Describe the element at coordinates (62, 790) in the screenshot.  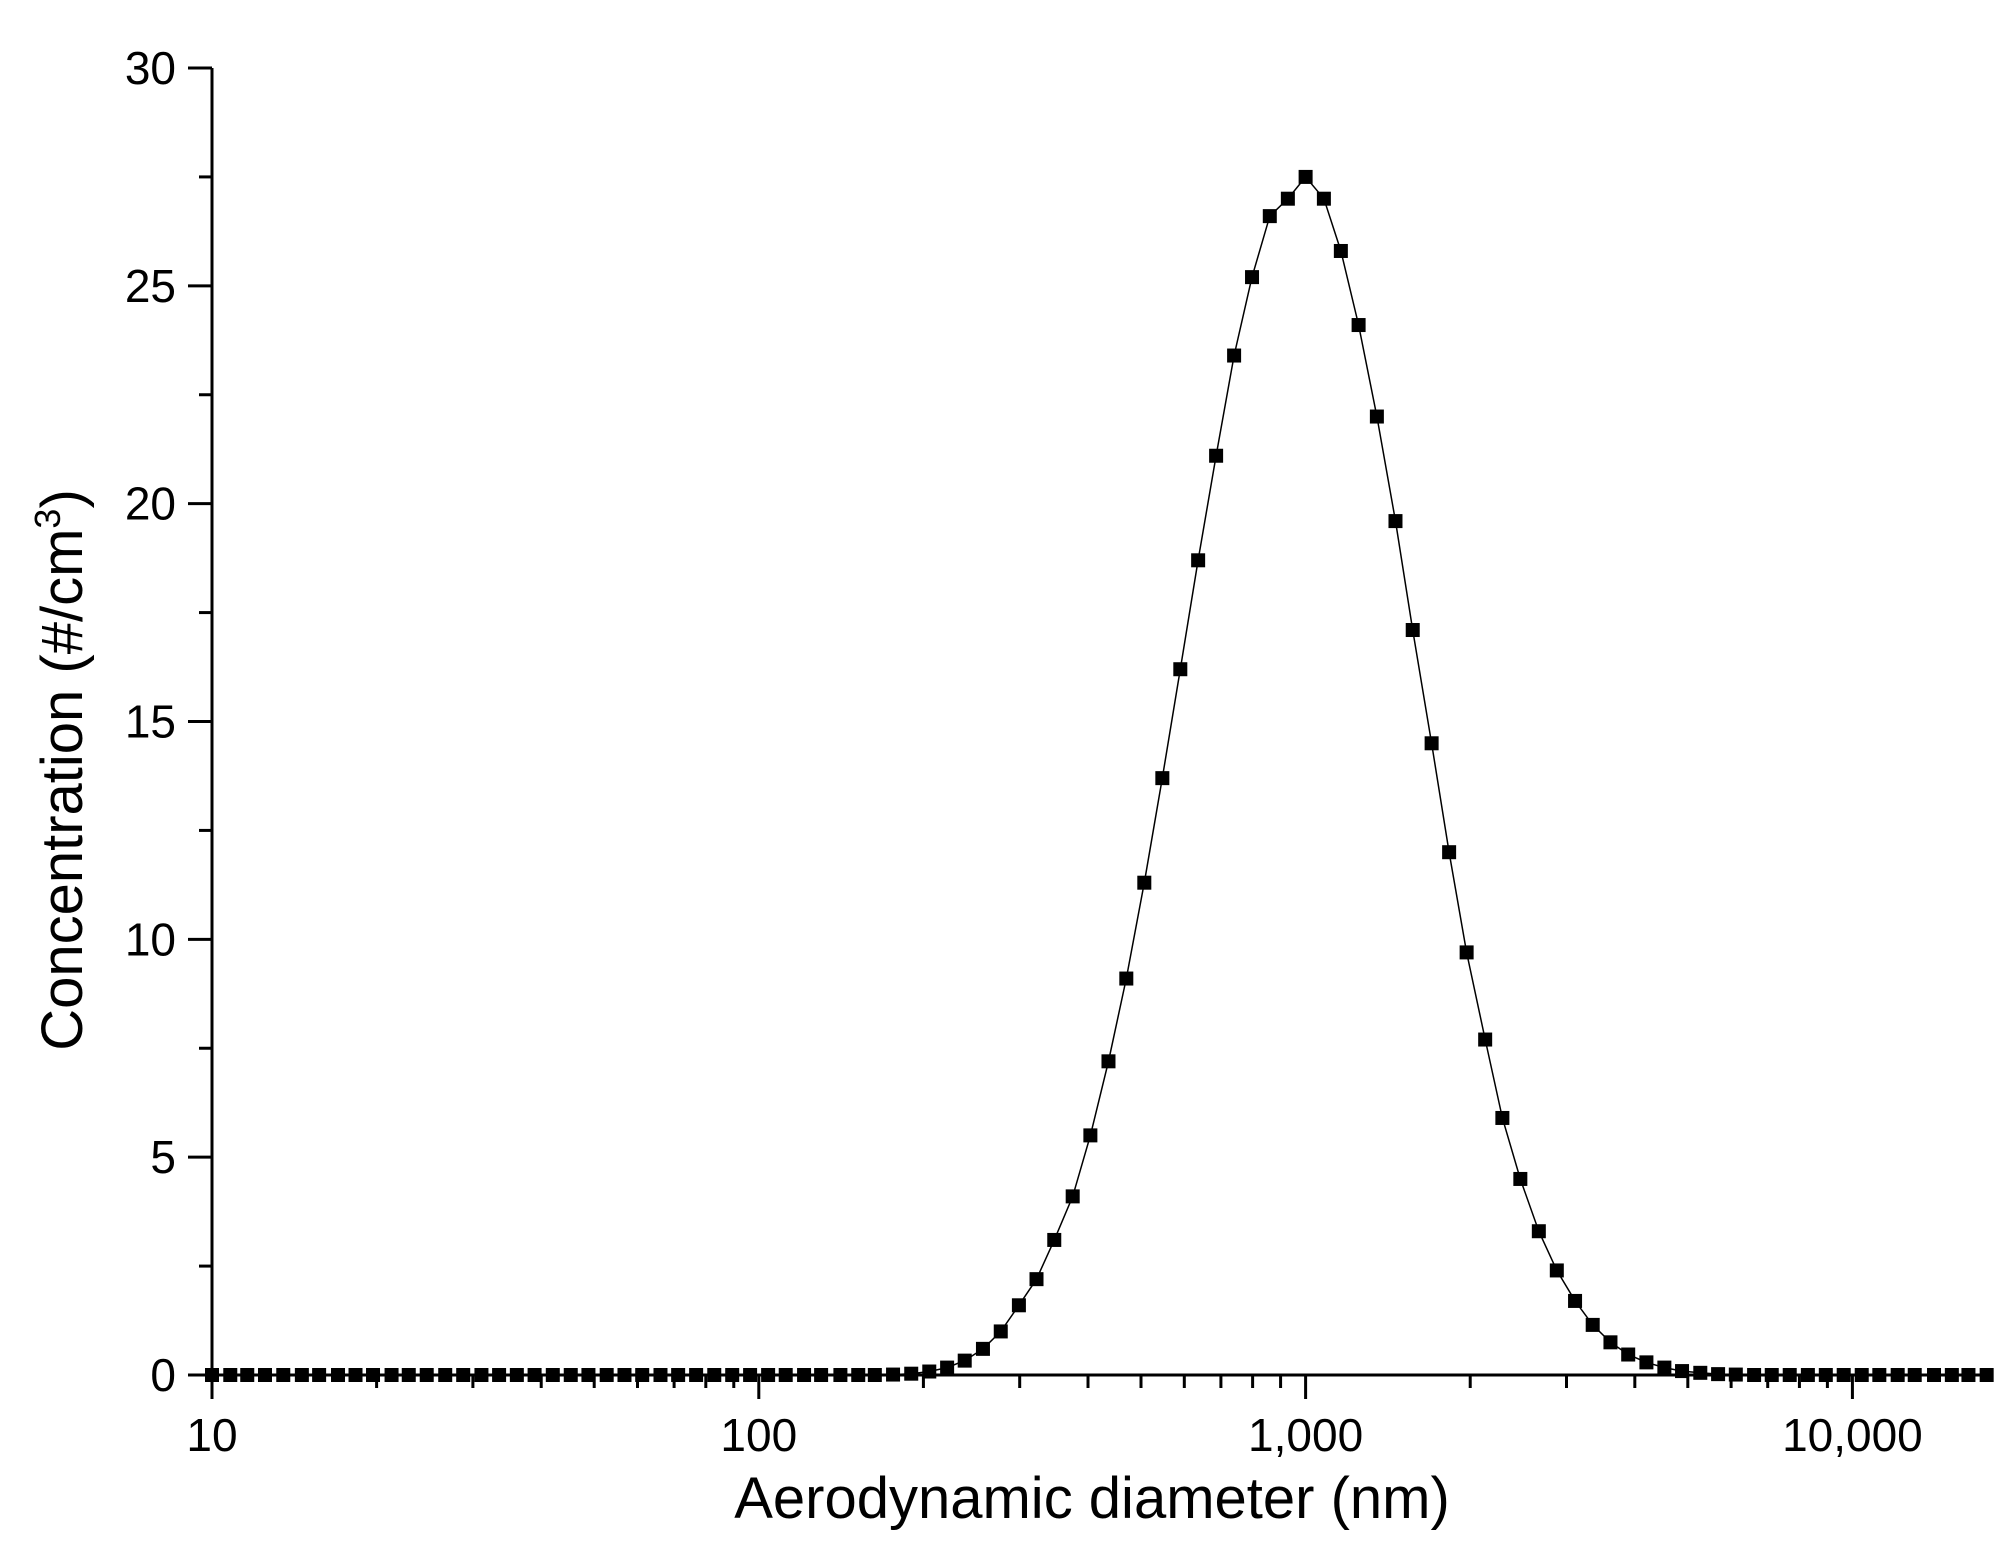
I see `y-axis-title-text: Concentration (#/cm` at that location.